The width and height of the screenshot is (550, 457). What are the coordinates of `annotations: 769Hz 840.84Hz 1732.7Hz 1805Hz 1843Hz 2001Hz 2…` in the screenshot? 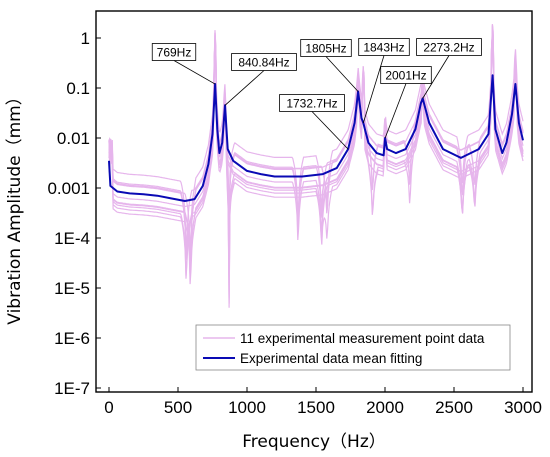 It's located at (316, 94).